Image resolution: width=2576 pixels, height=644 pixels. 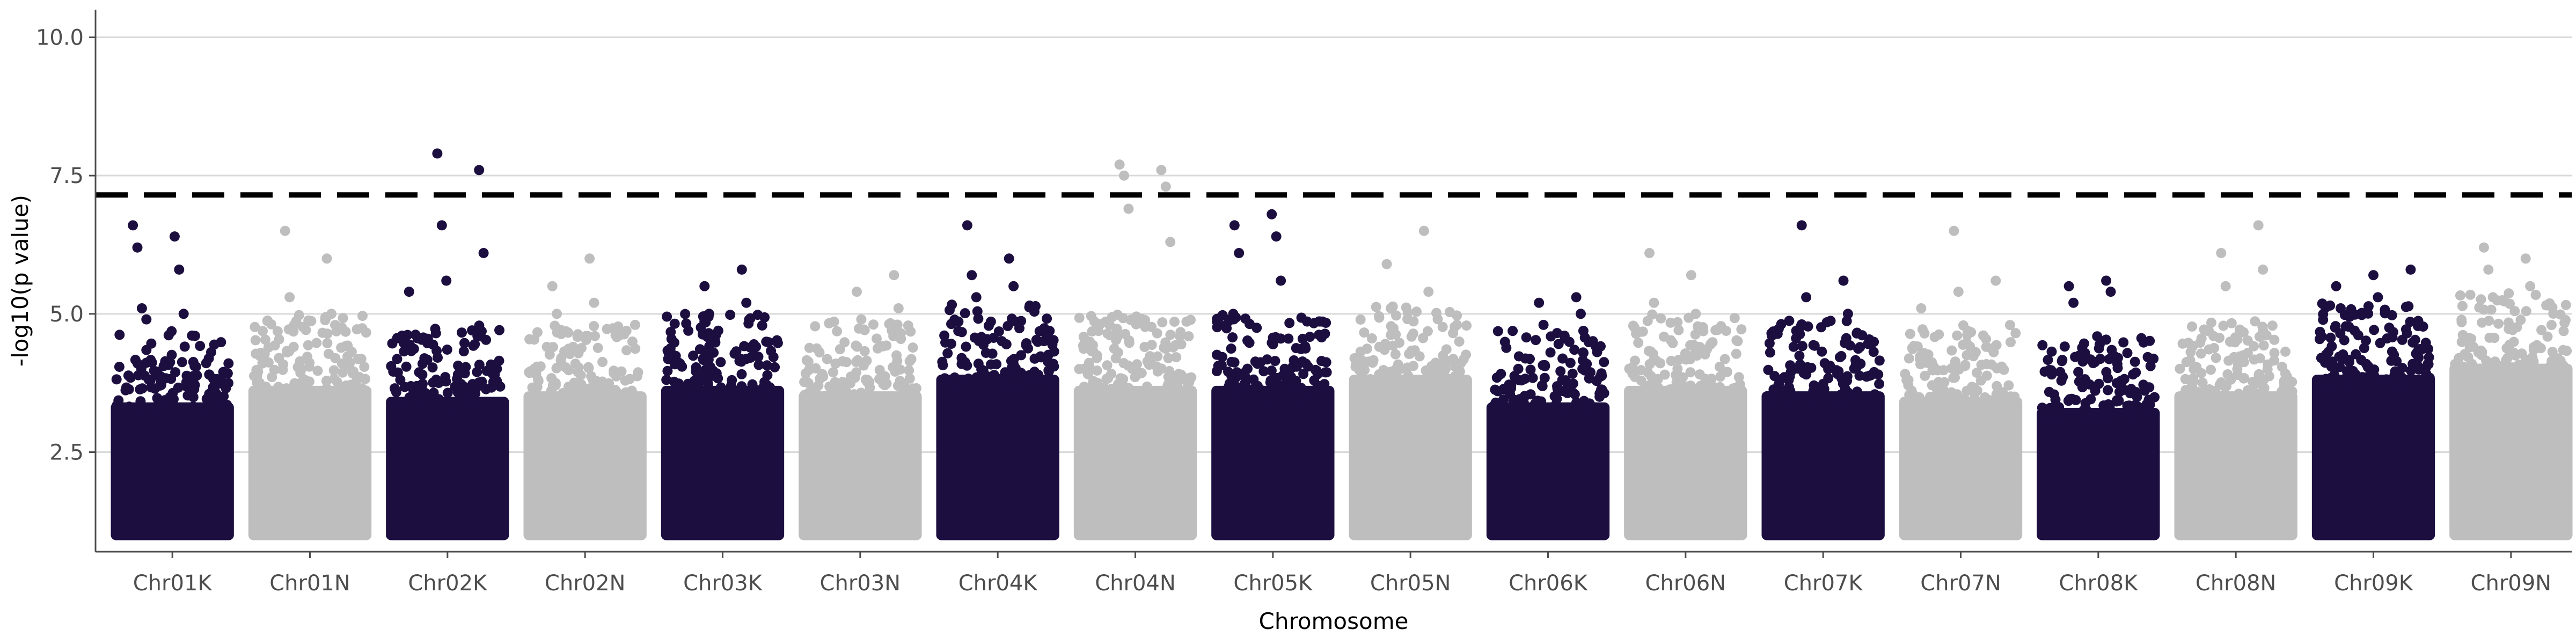 What do you see at coordinates (1135, 583) in the screenshot?
I see `x-tick-label: Chr04N` at bounding box center [1135, 583].